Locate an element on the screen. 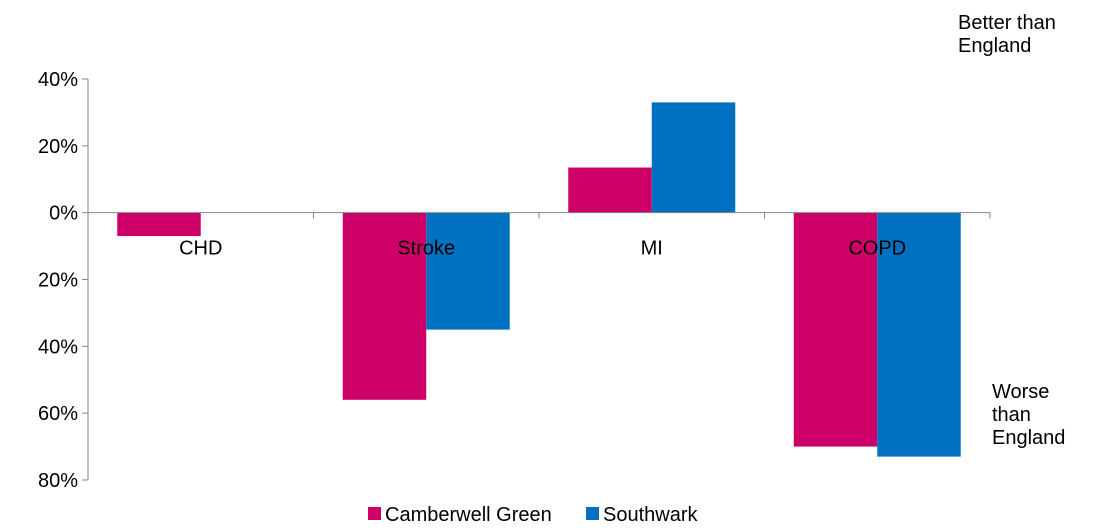  bar-southwark-stroke is located at coordinates (468, 271).